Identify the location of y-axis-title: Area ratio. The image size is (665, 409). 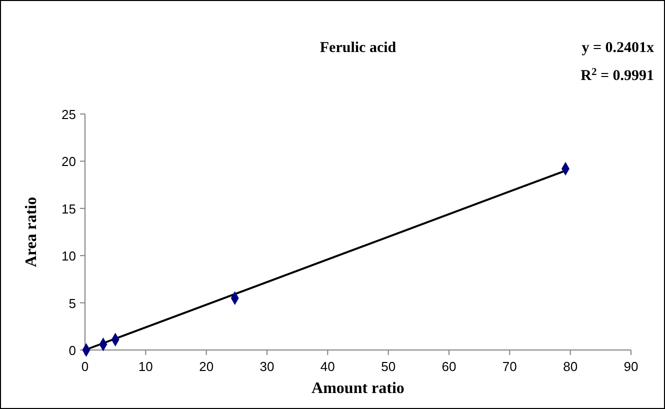
(31, 232).